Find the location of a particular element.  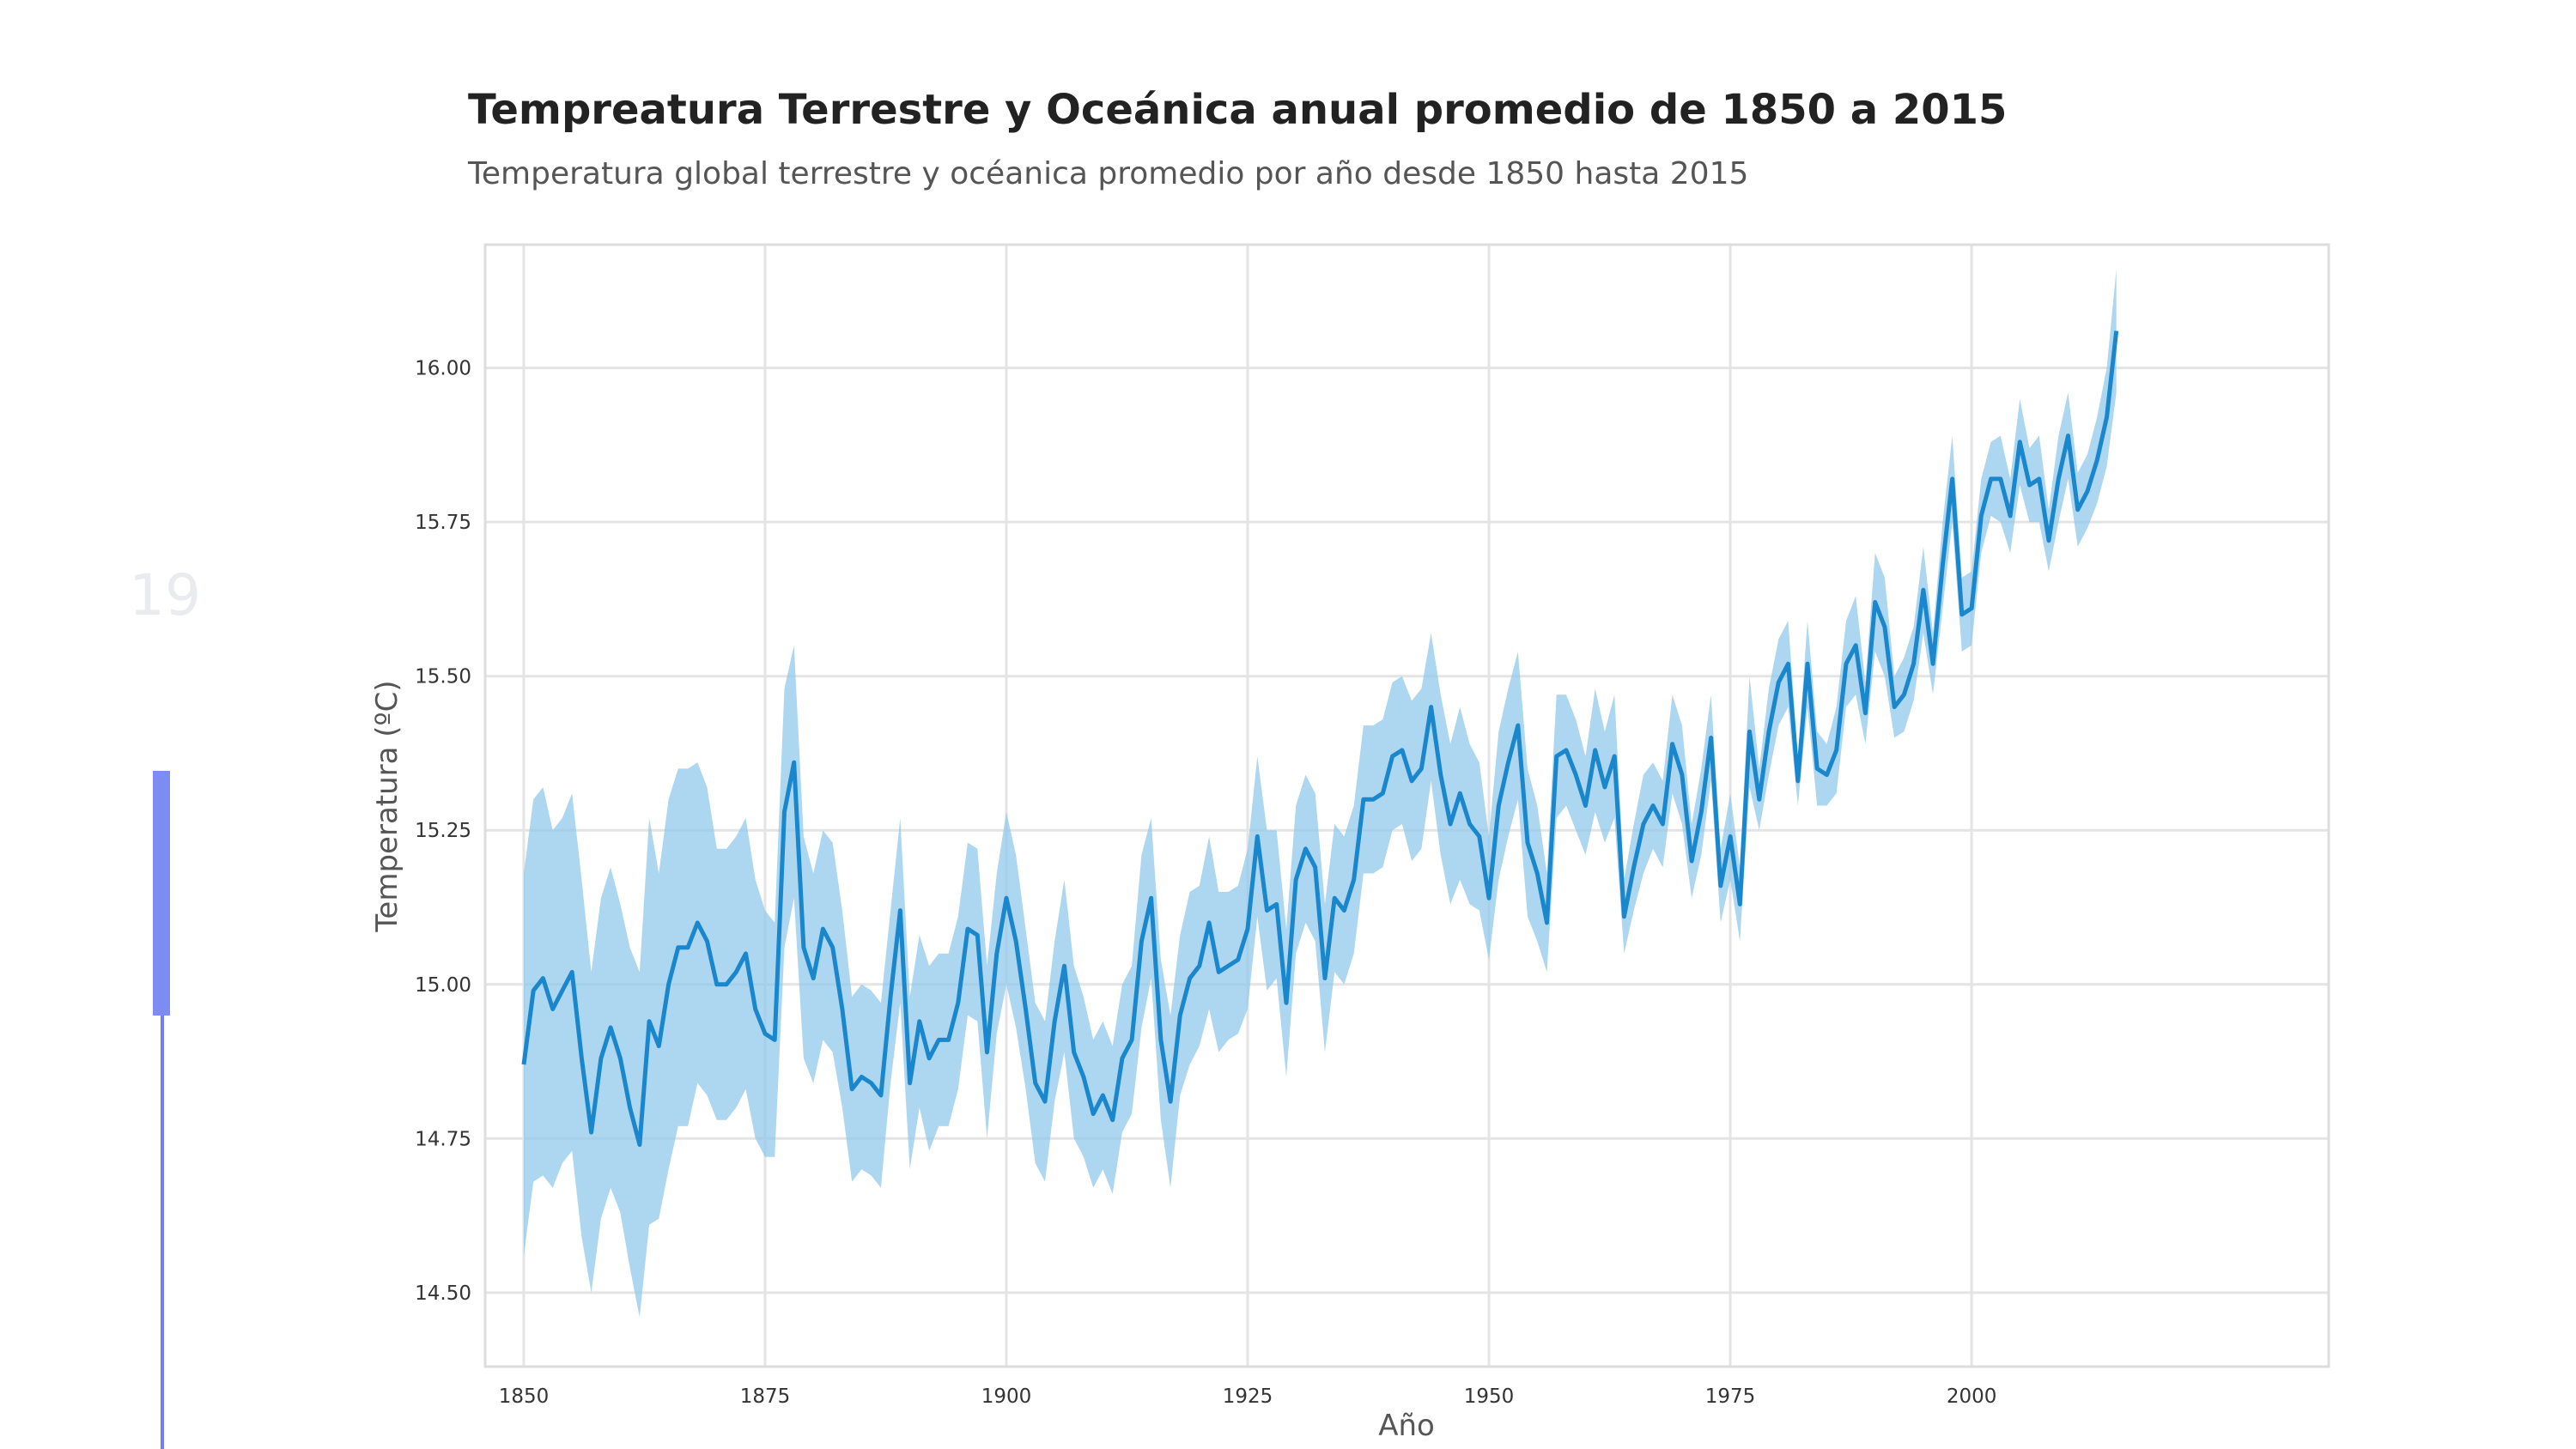

y-tick-label: 15.50 is located at coordinates (443, 677).